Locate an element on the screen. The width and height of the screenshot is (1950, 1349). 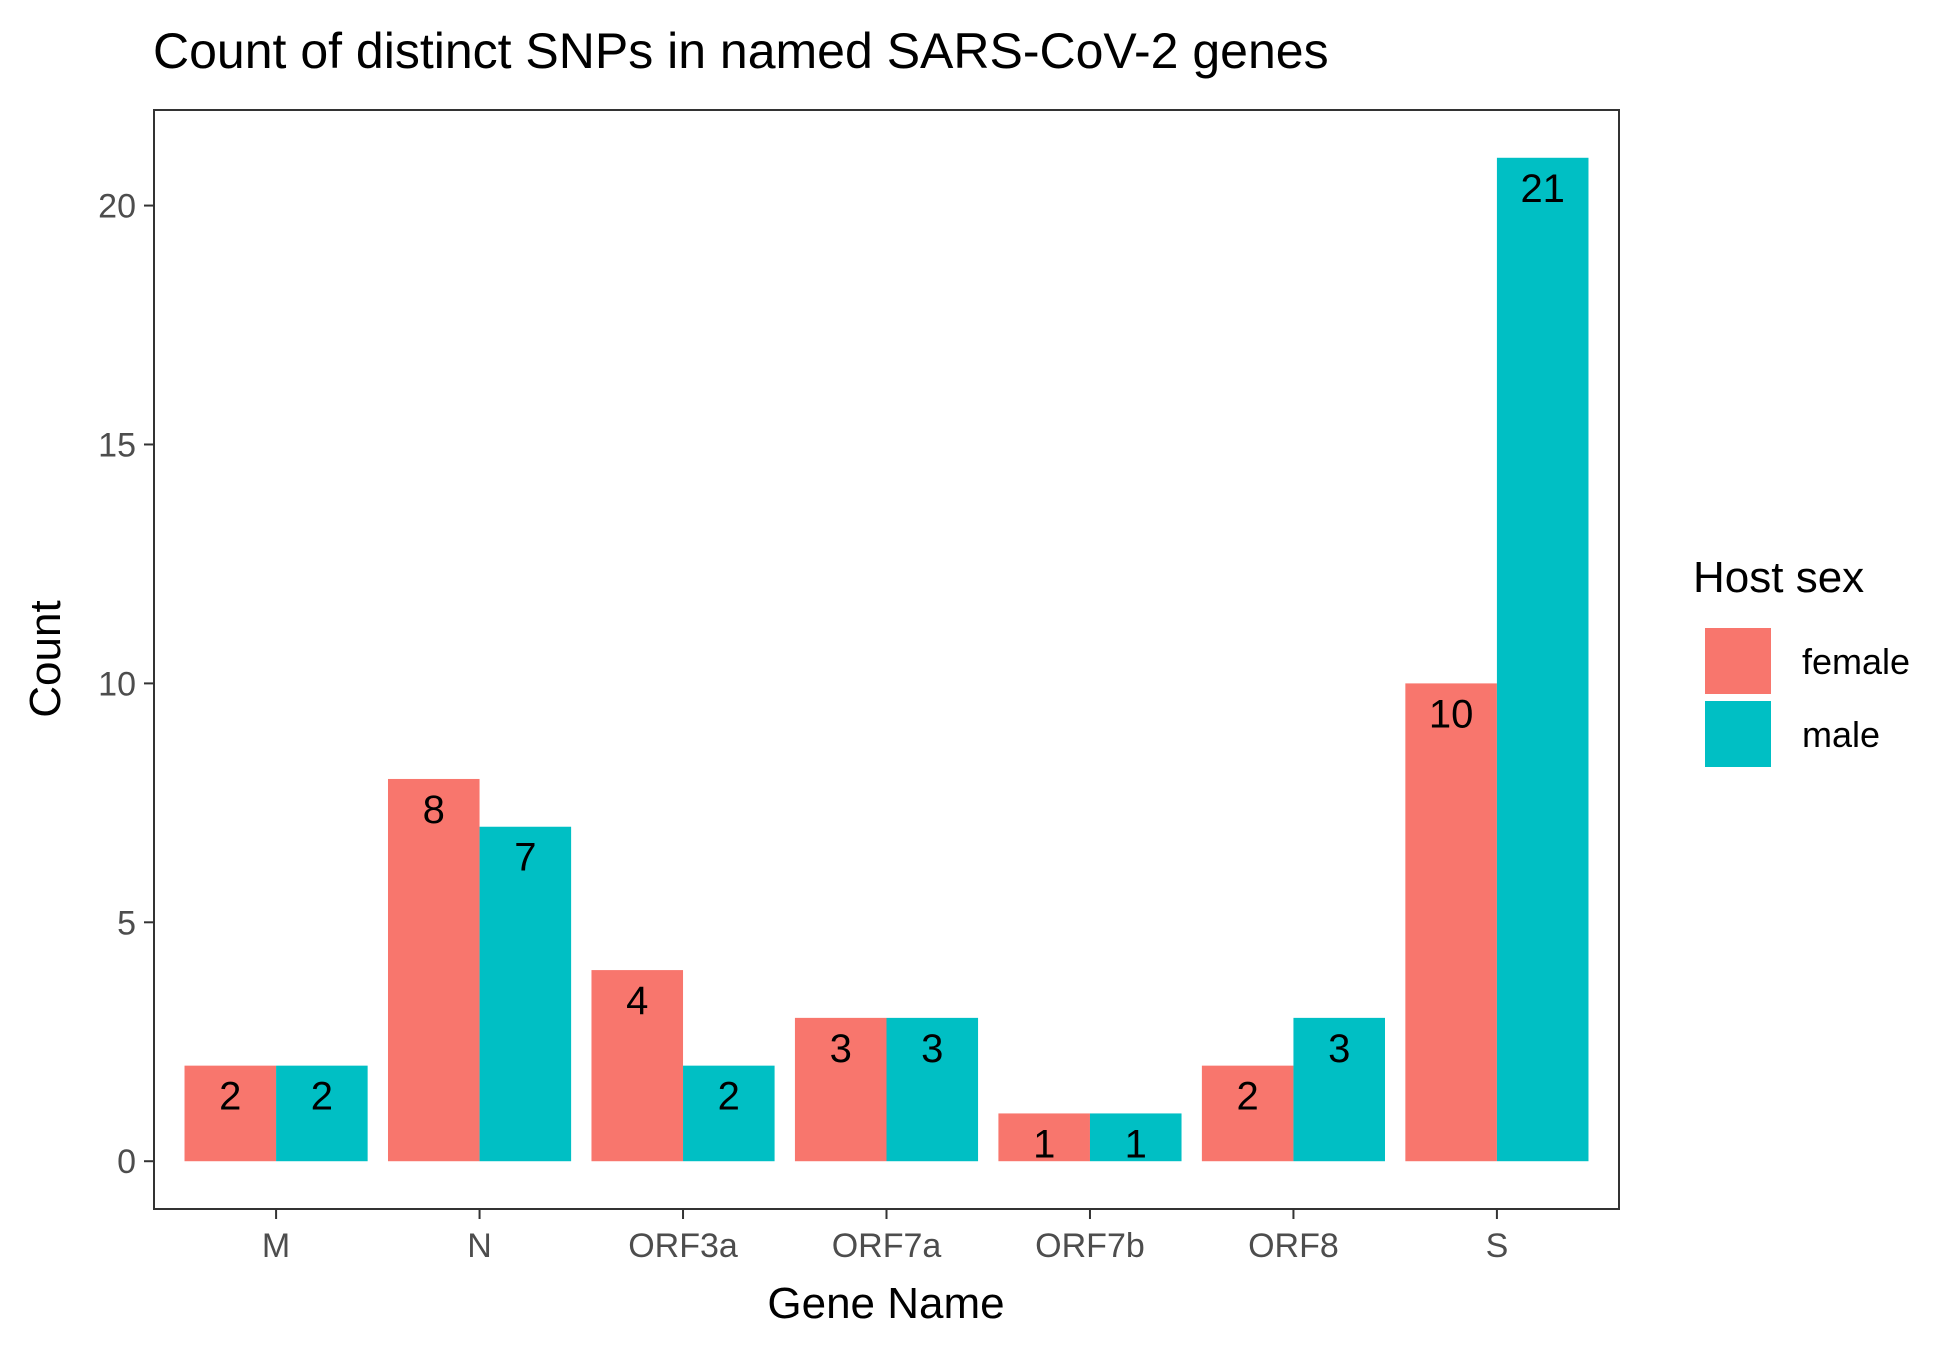
bar-value-label-orf8-male: 3 is located at coordinates (1339, 1049).